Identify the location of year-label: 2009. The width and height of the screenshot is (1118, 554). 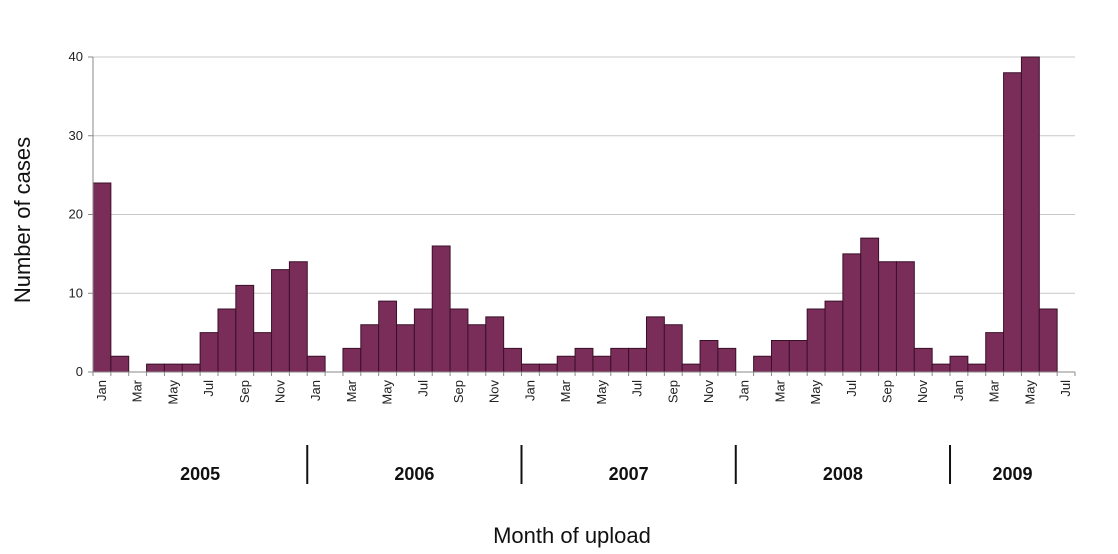
(1012, 474).